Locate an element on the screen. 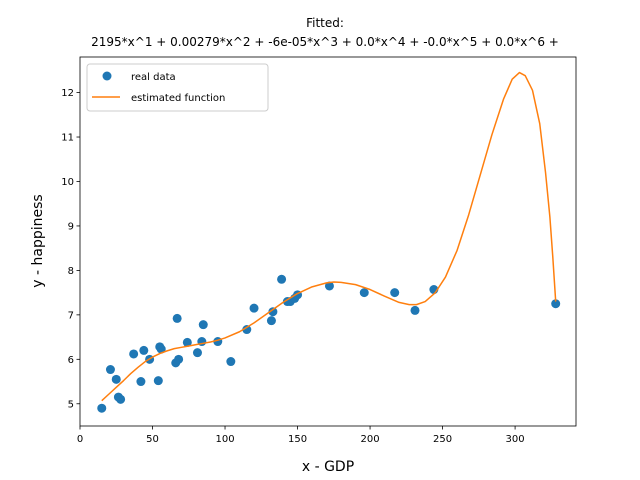 This screenshot has height=480, width=640. y-tick-label: 8 is located at coordinates (71, 271).